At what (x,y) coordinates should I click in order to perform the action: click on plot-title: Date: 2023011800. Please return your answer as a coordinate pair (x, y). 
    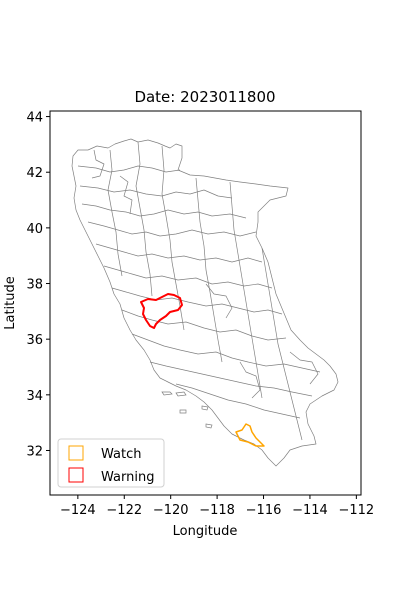
    Looking at the image, I should click on (204, 97).